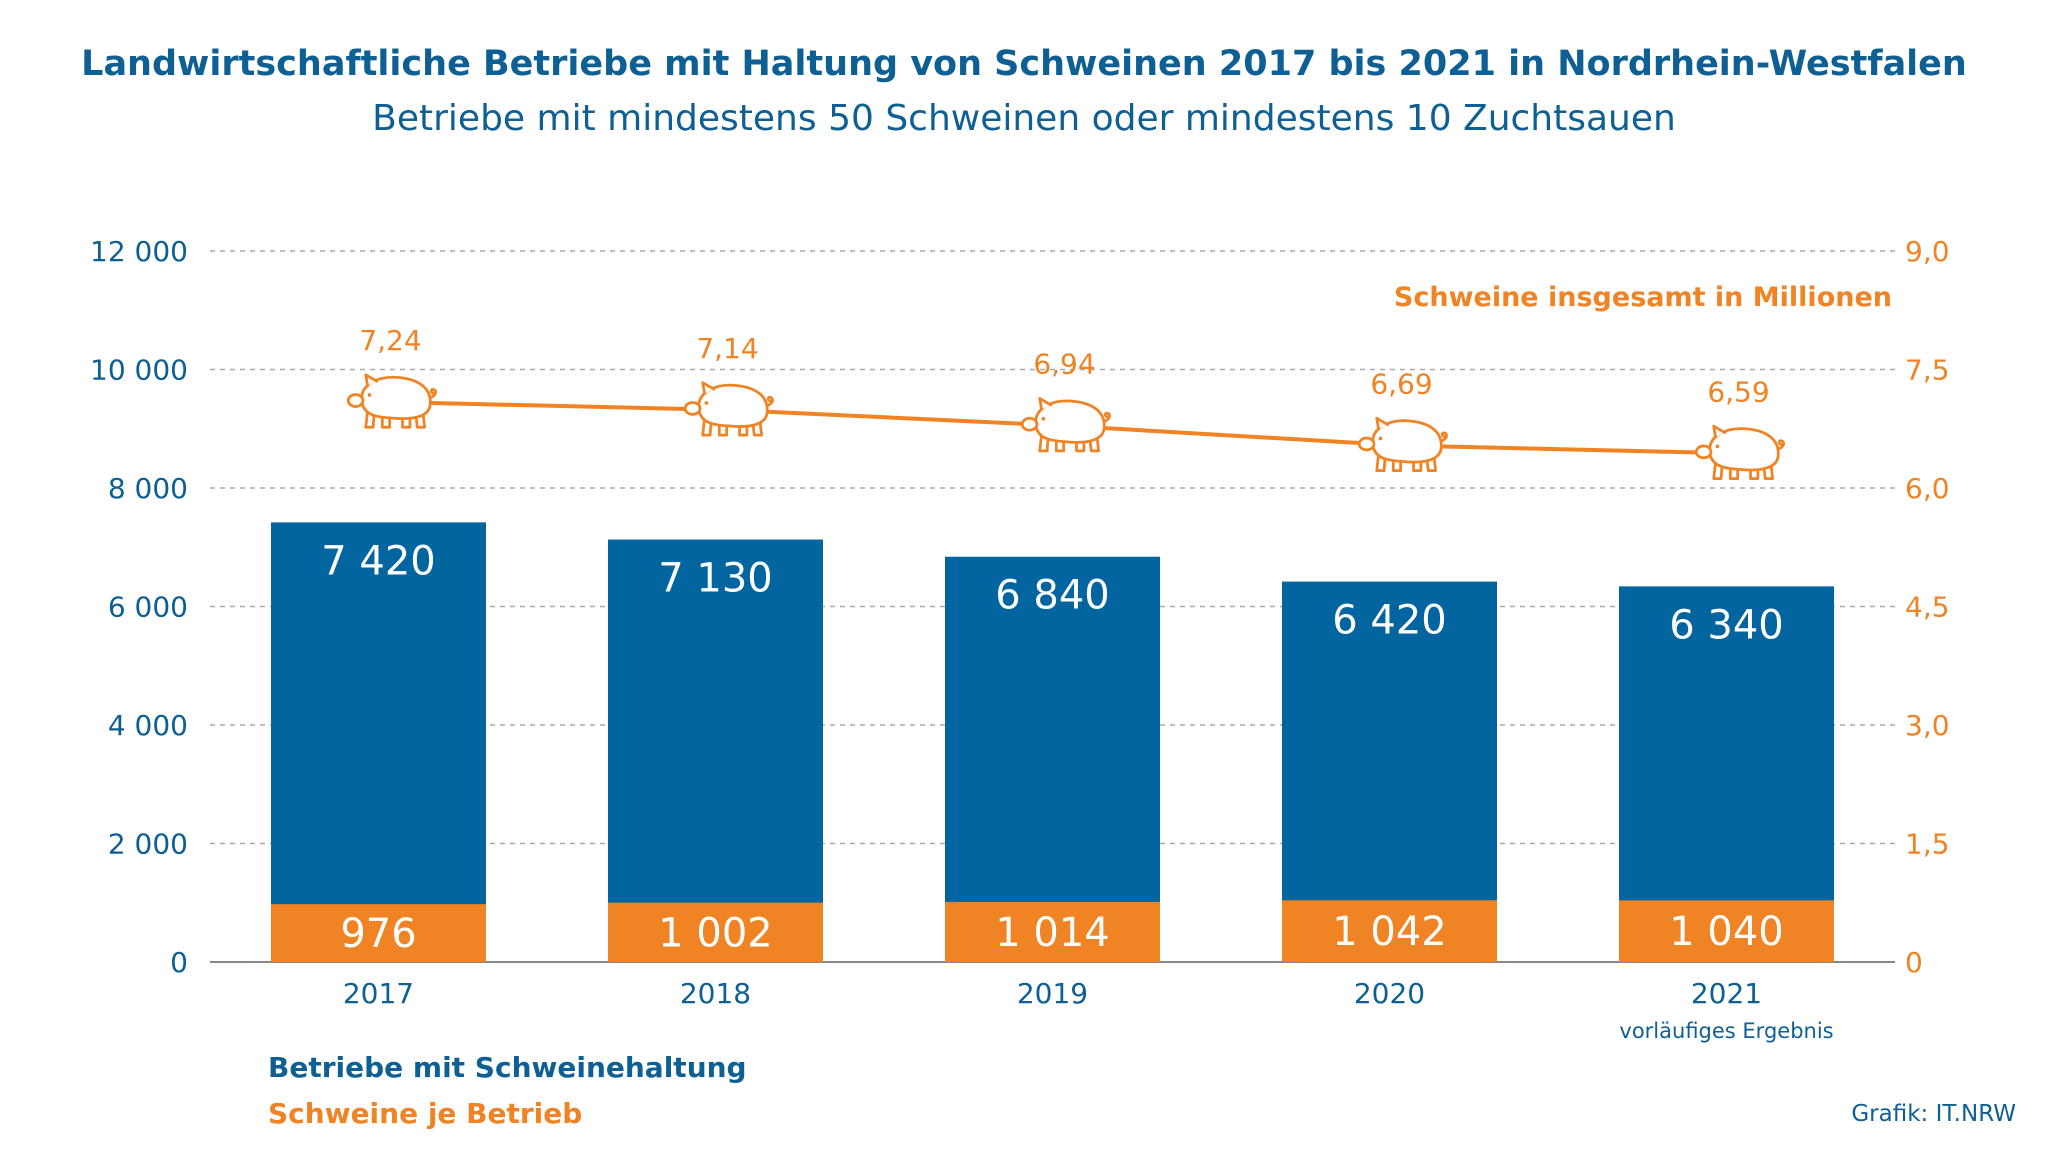 This screenshot has height=1152, width=2048. Describe the element at coordinates (1738, 391) in the screenshot. I see `line-value-label: 6,59` at that location.